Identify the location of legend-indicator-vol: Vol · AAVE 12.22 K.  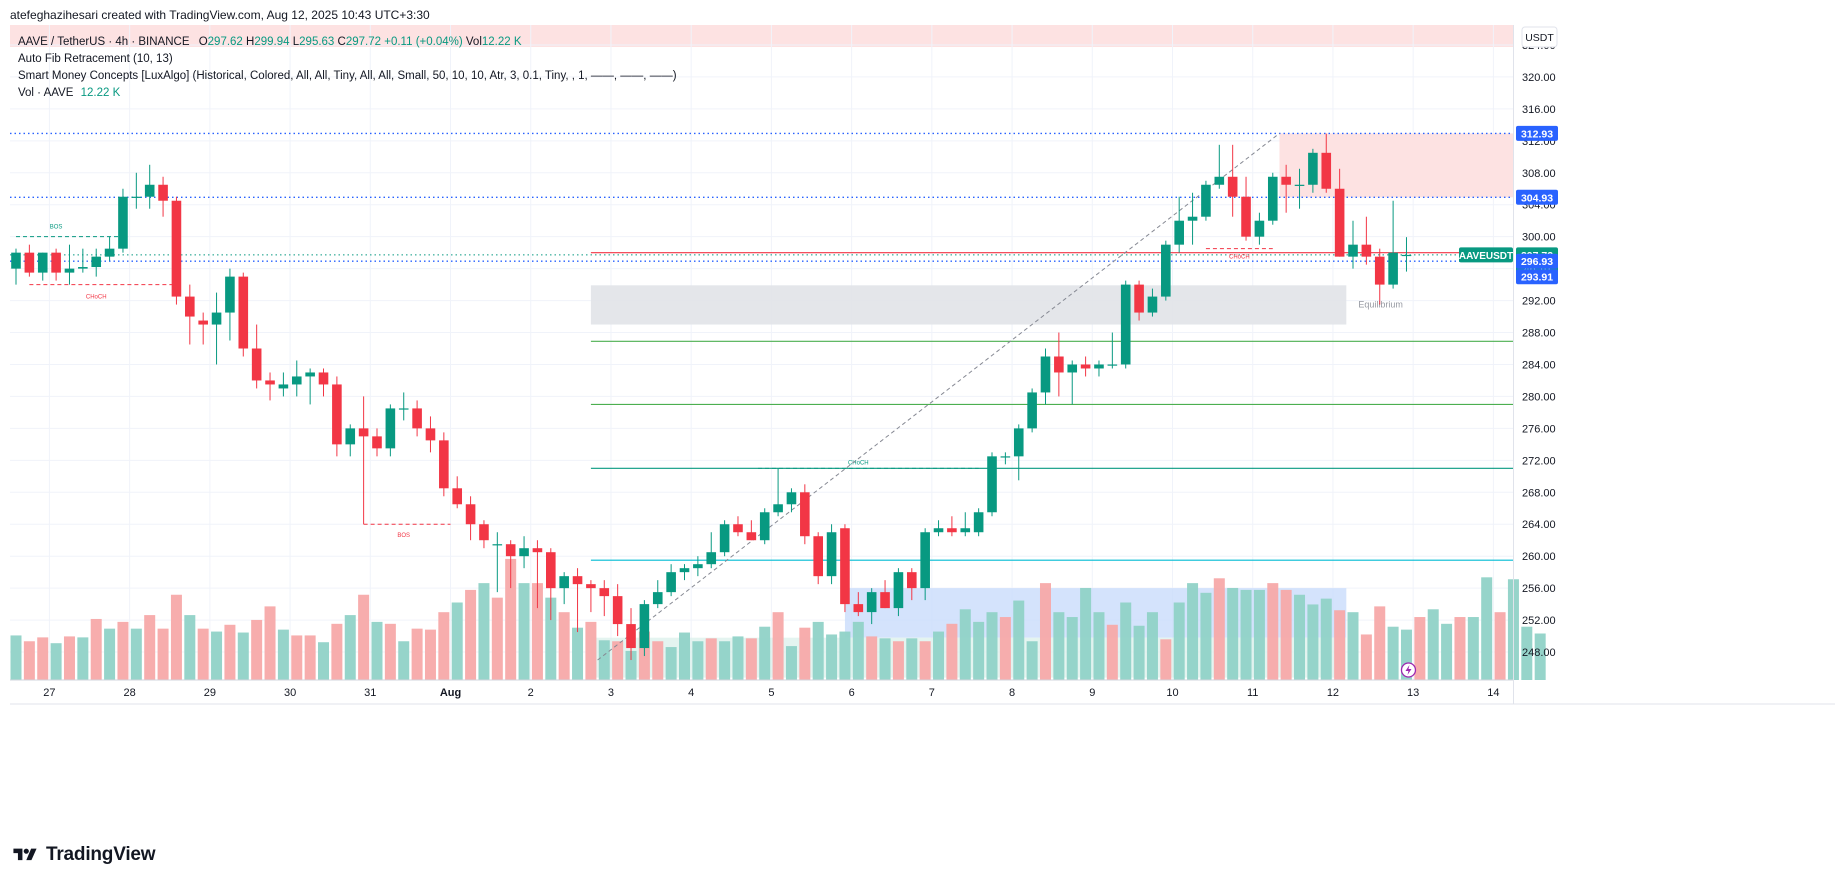
(347, 93).